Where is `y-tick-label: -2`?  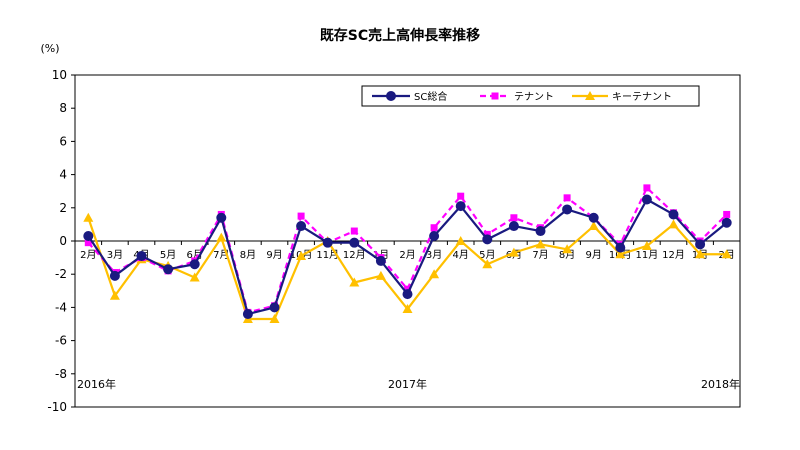
y-tick-label: -2 is located at coordinates (61, 274).